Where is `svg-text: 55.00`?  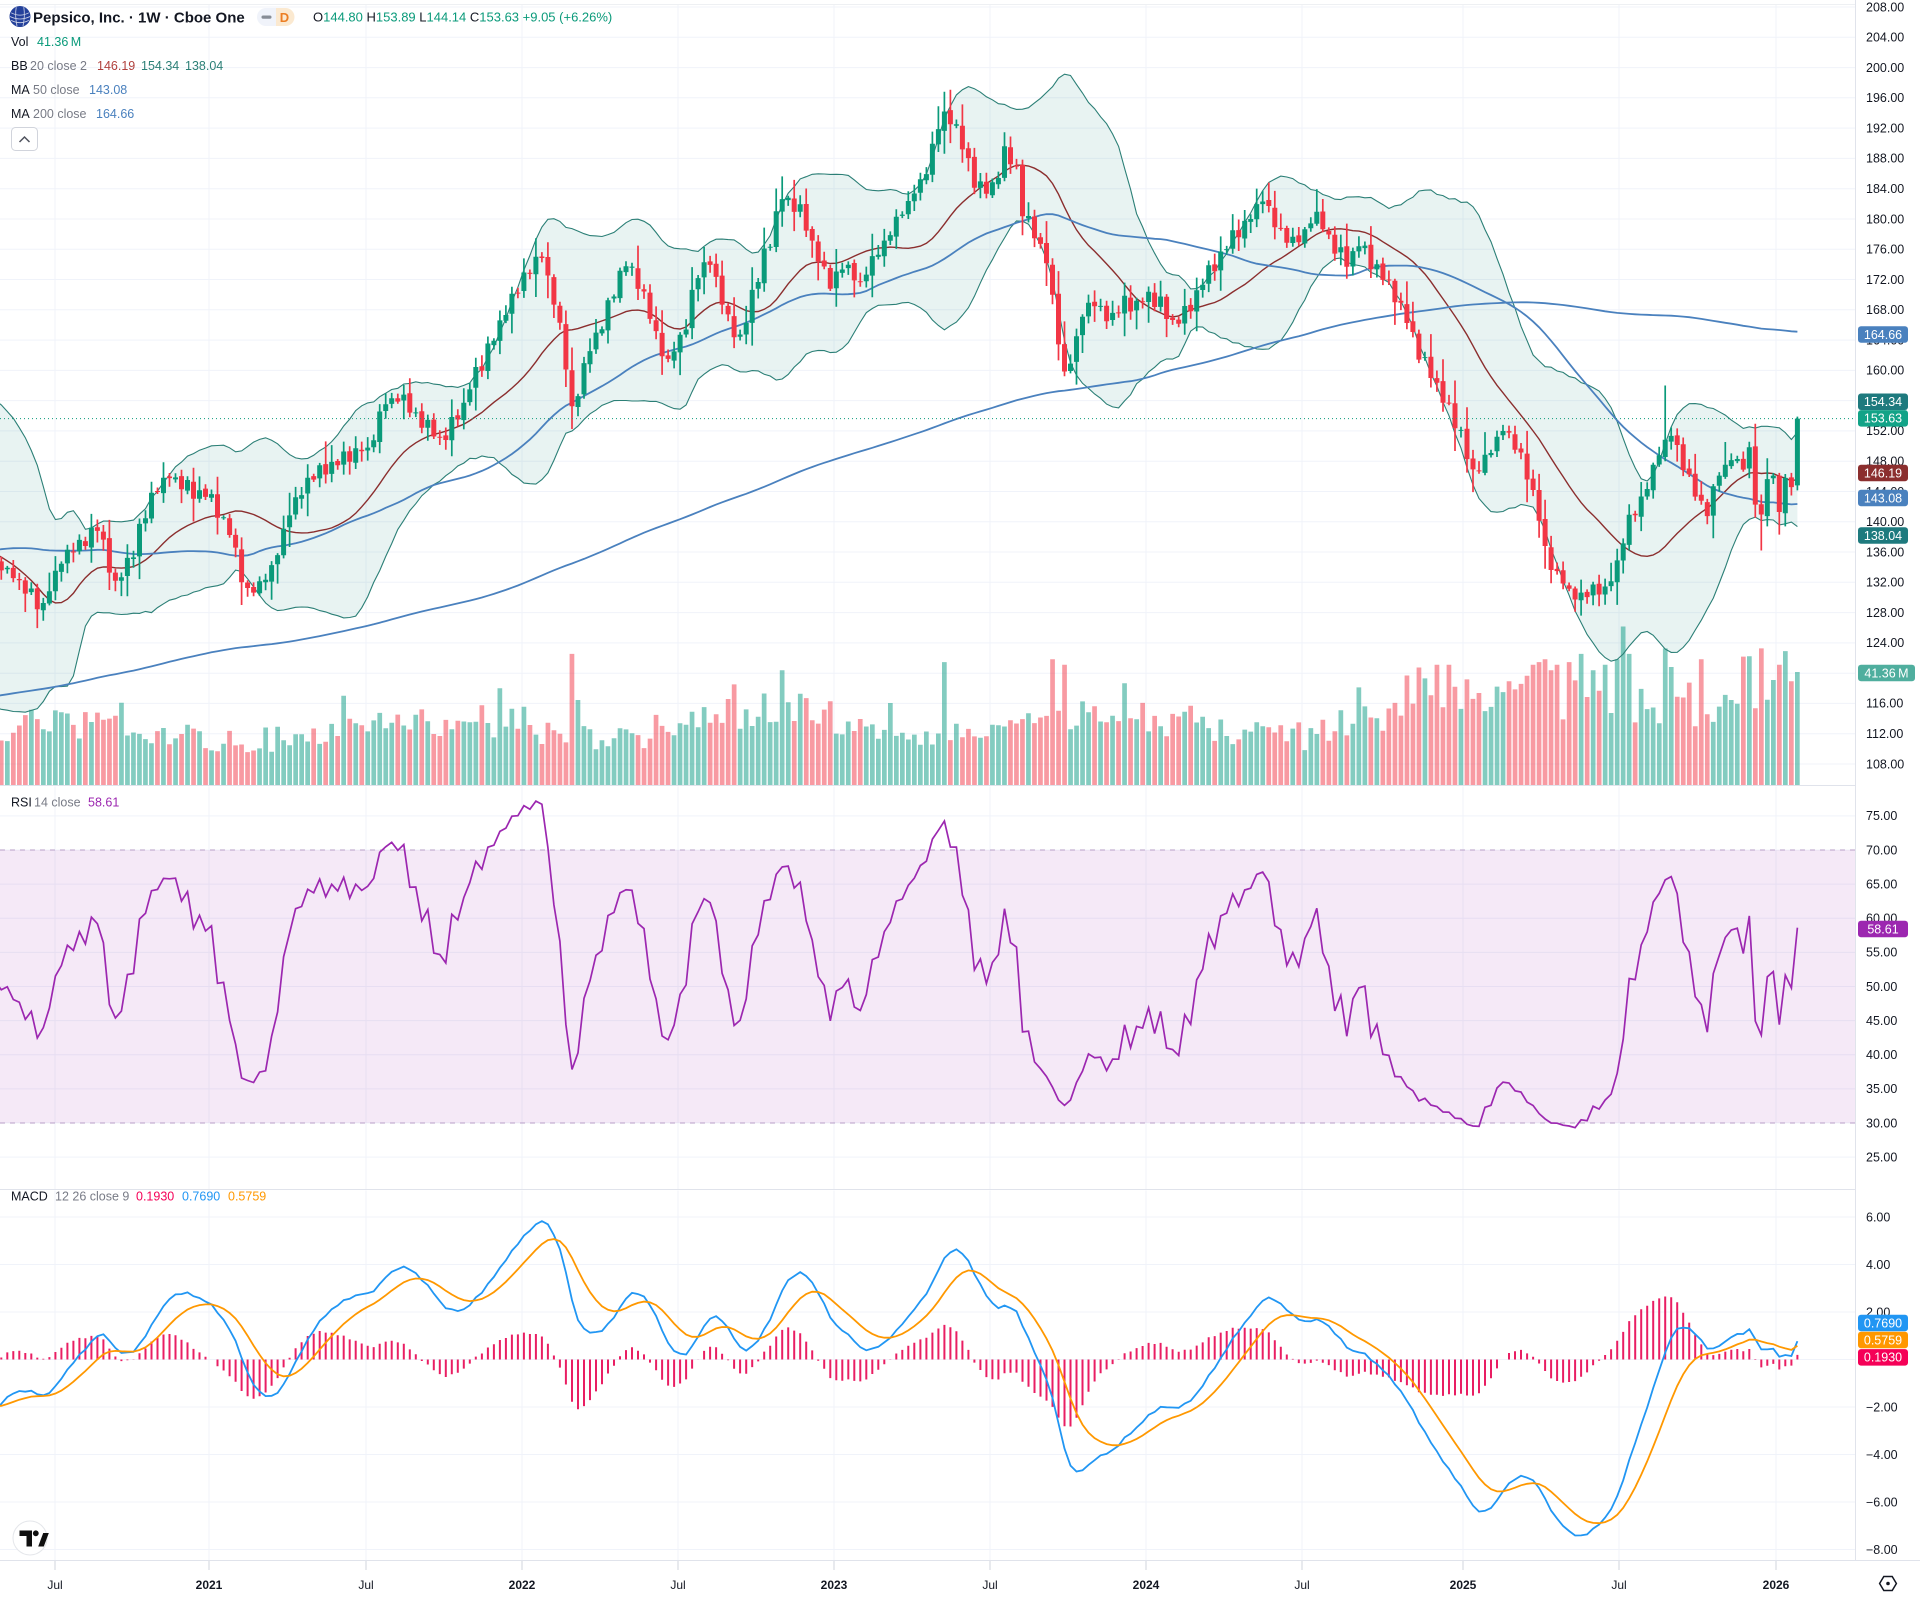 svg-text: 55.00 is located at coordinates (1881, 953).